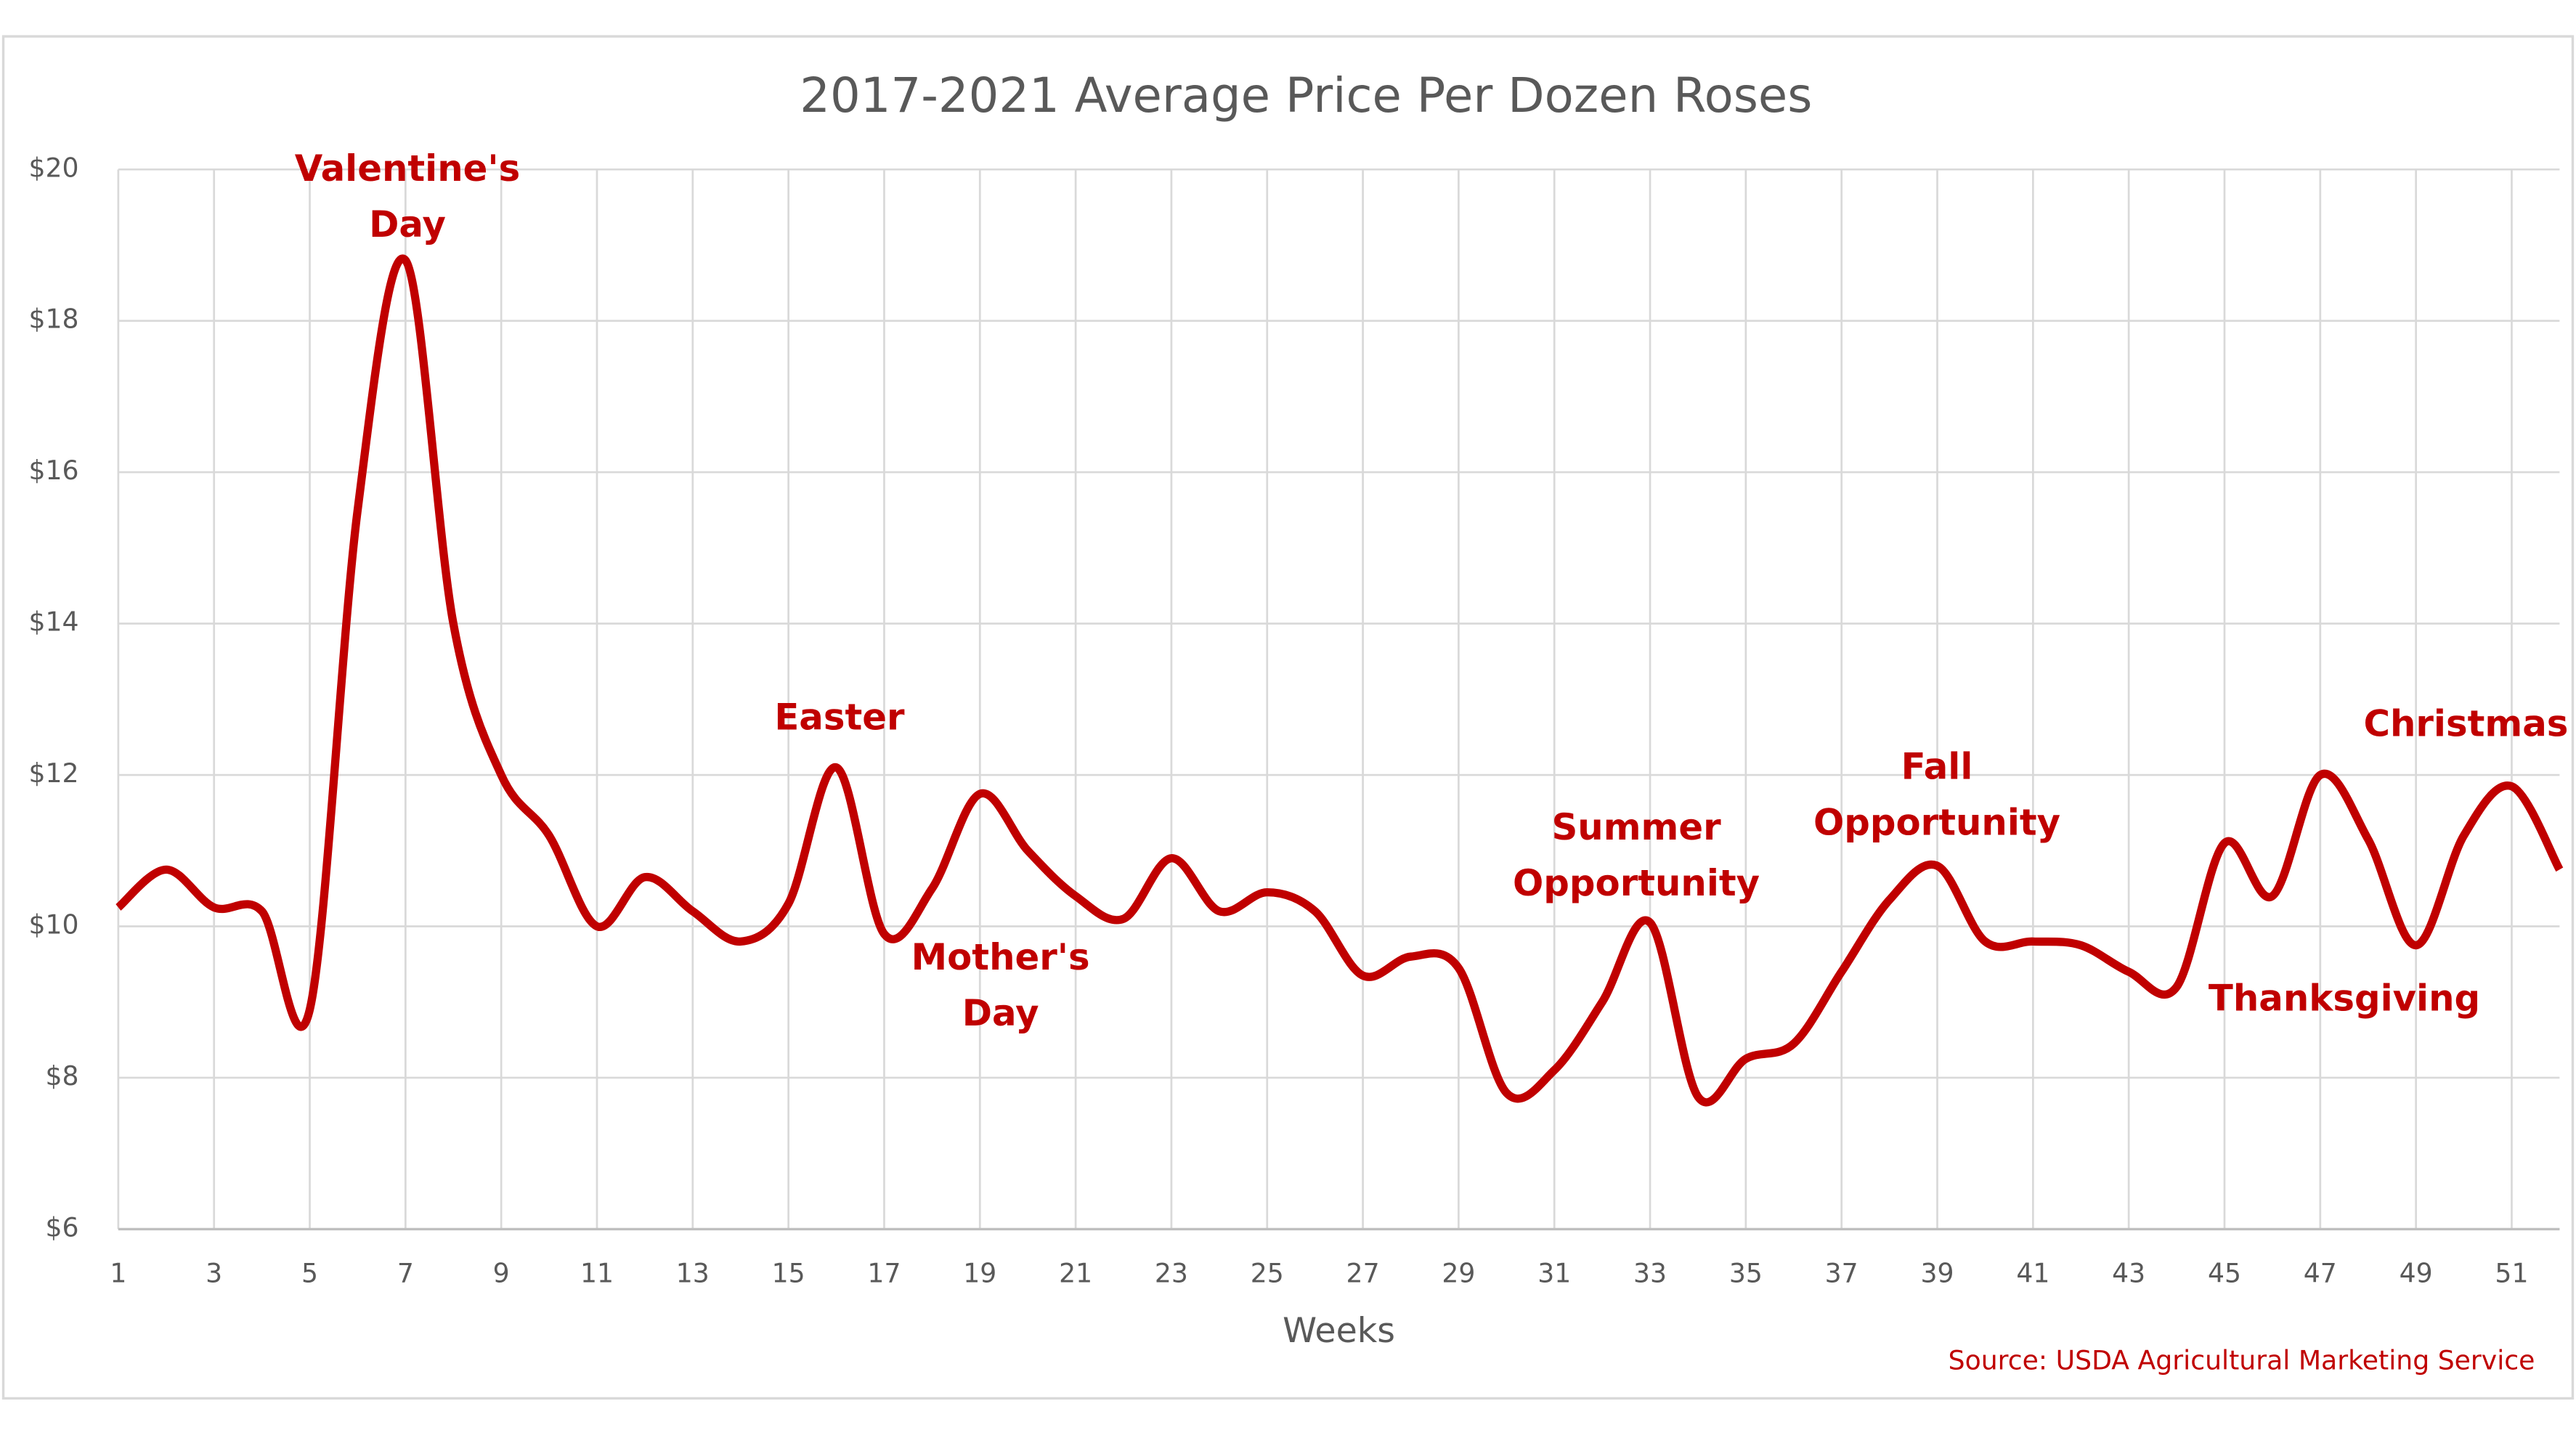  What do you see at coordinates (54, 925) in the screenshot?
I see `y-tick-label: $10` at bounding box center [54, 925].